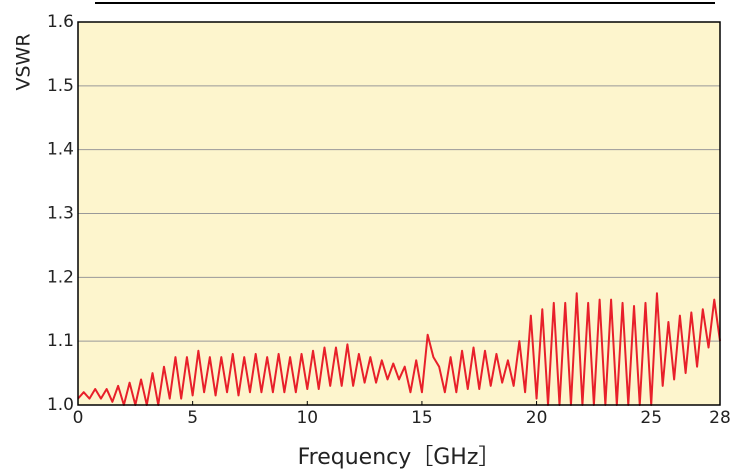 The image size is (742, 474). I want to click on y-tick-label: 1.6, so click(60, 22).